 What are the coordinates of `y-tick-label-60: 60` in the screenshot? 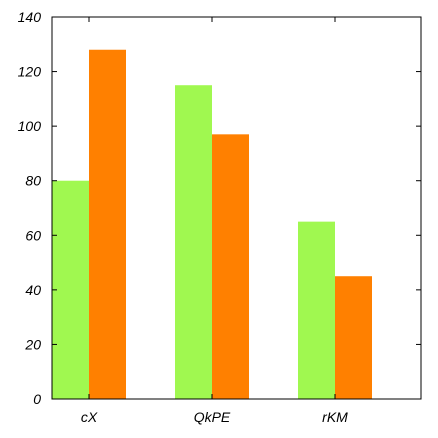 It's located at (33, 235).